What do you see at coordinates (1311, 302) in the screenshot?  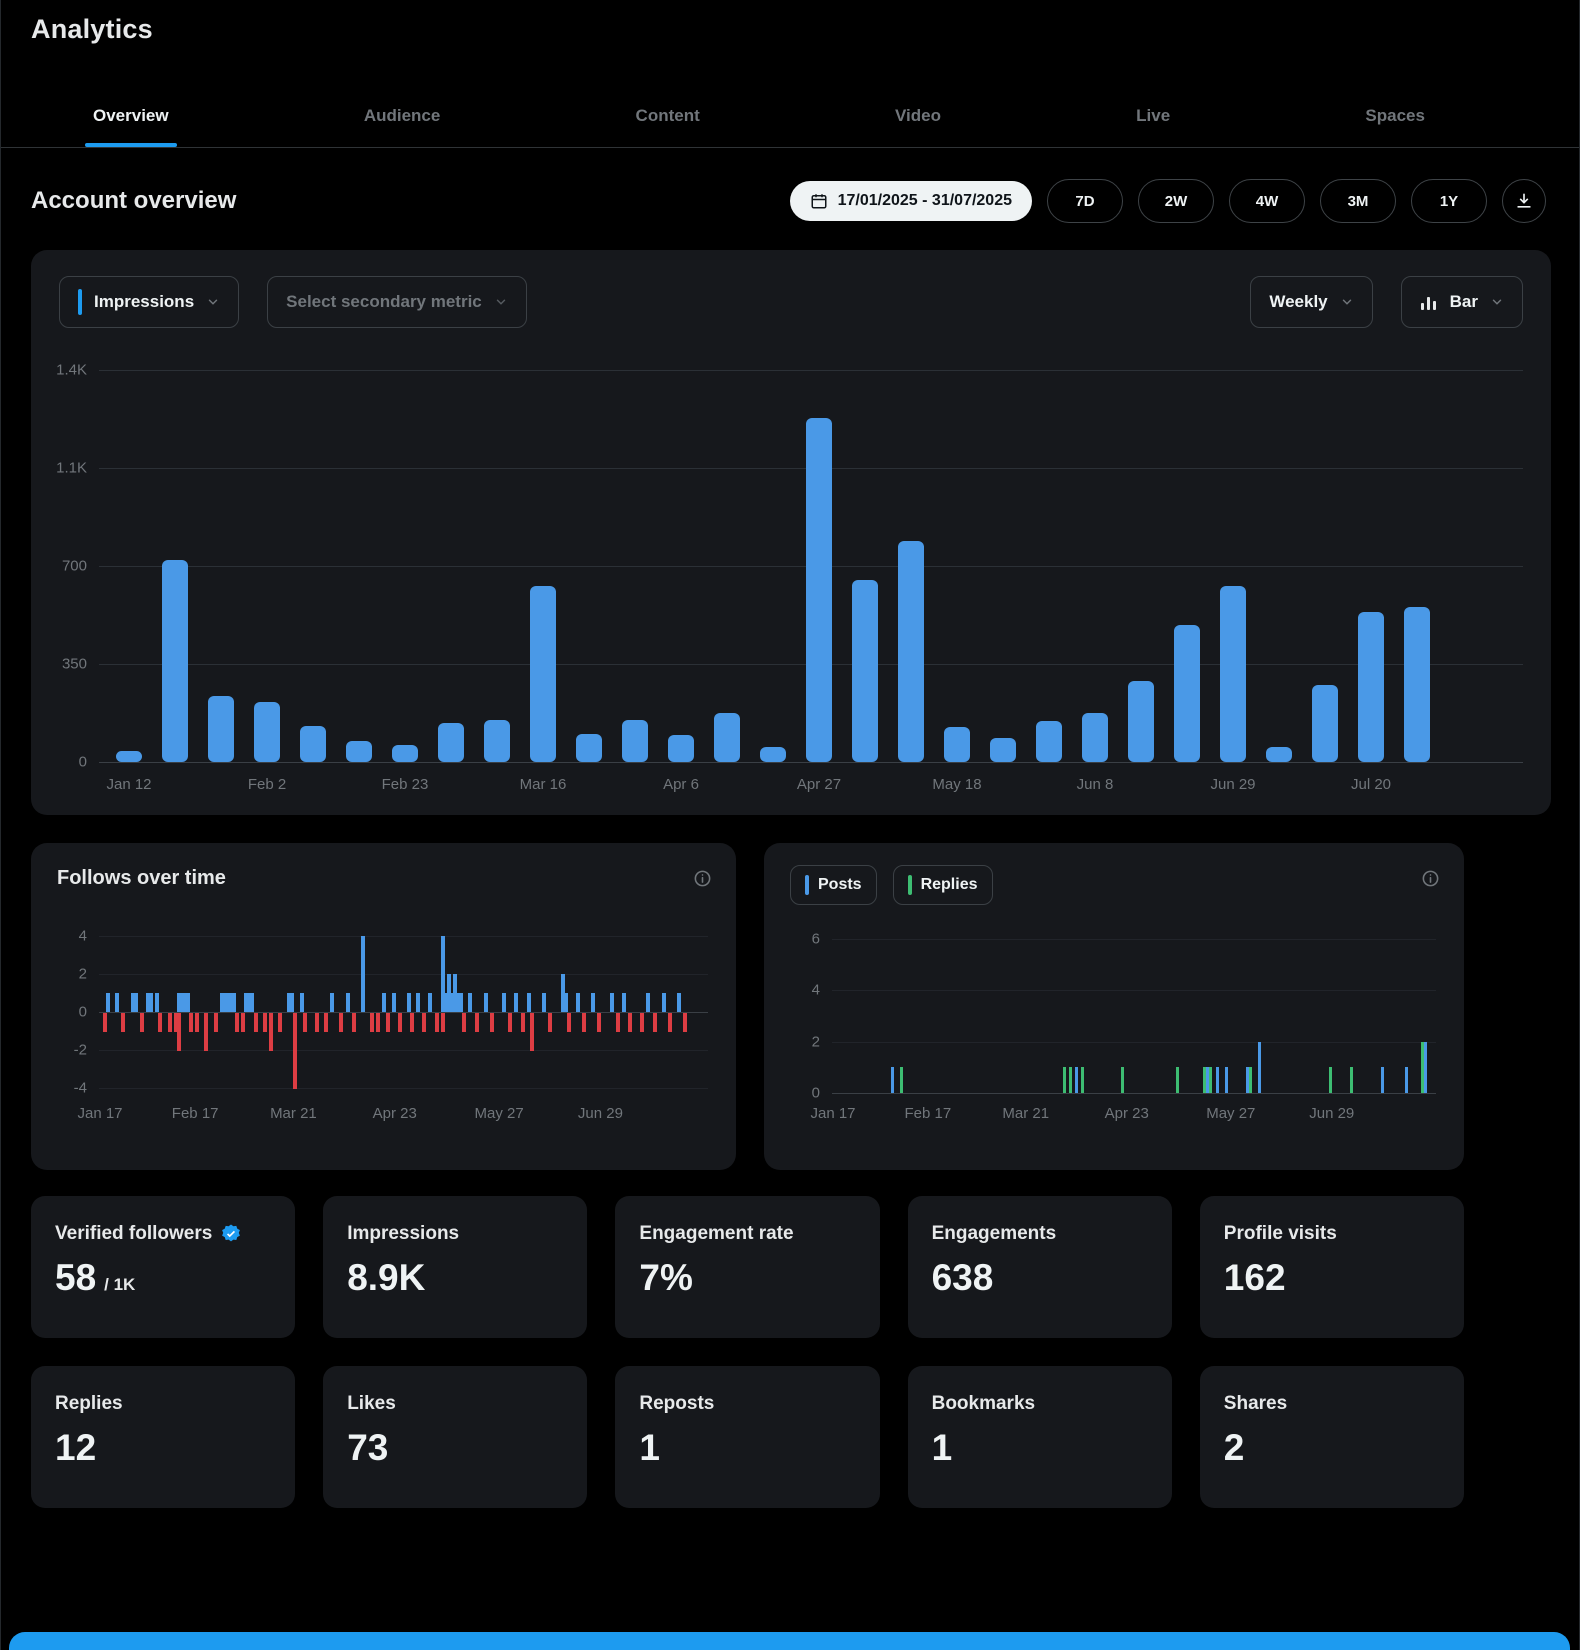 I see `granularity-dropdown: Weekly` at bounding box center [1311, 302].